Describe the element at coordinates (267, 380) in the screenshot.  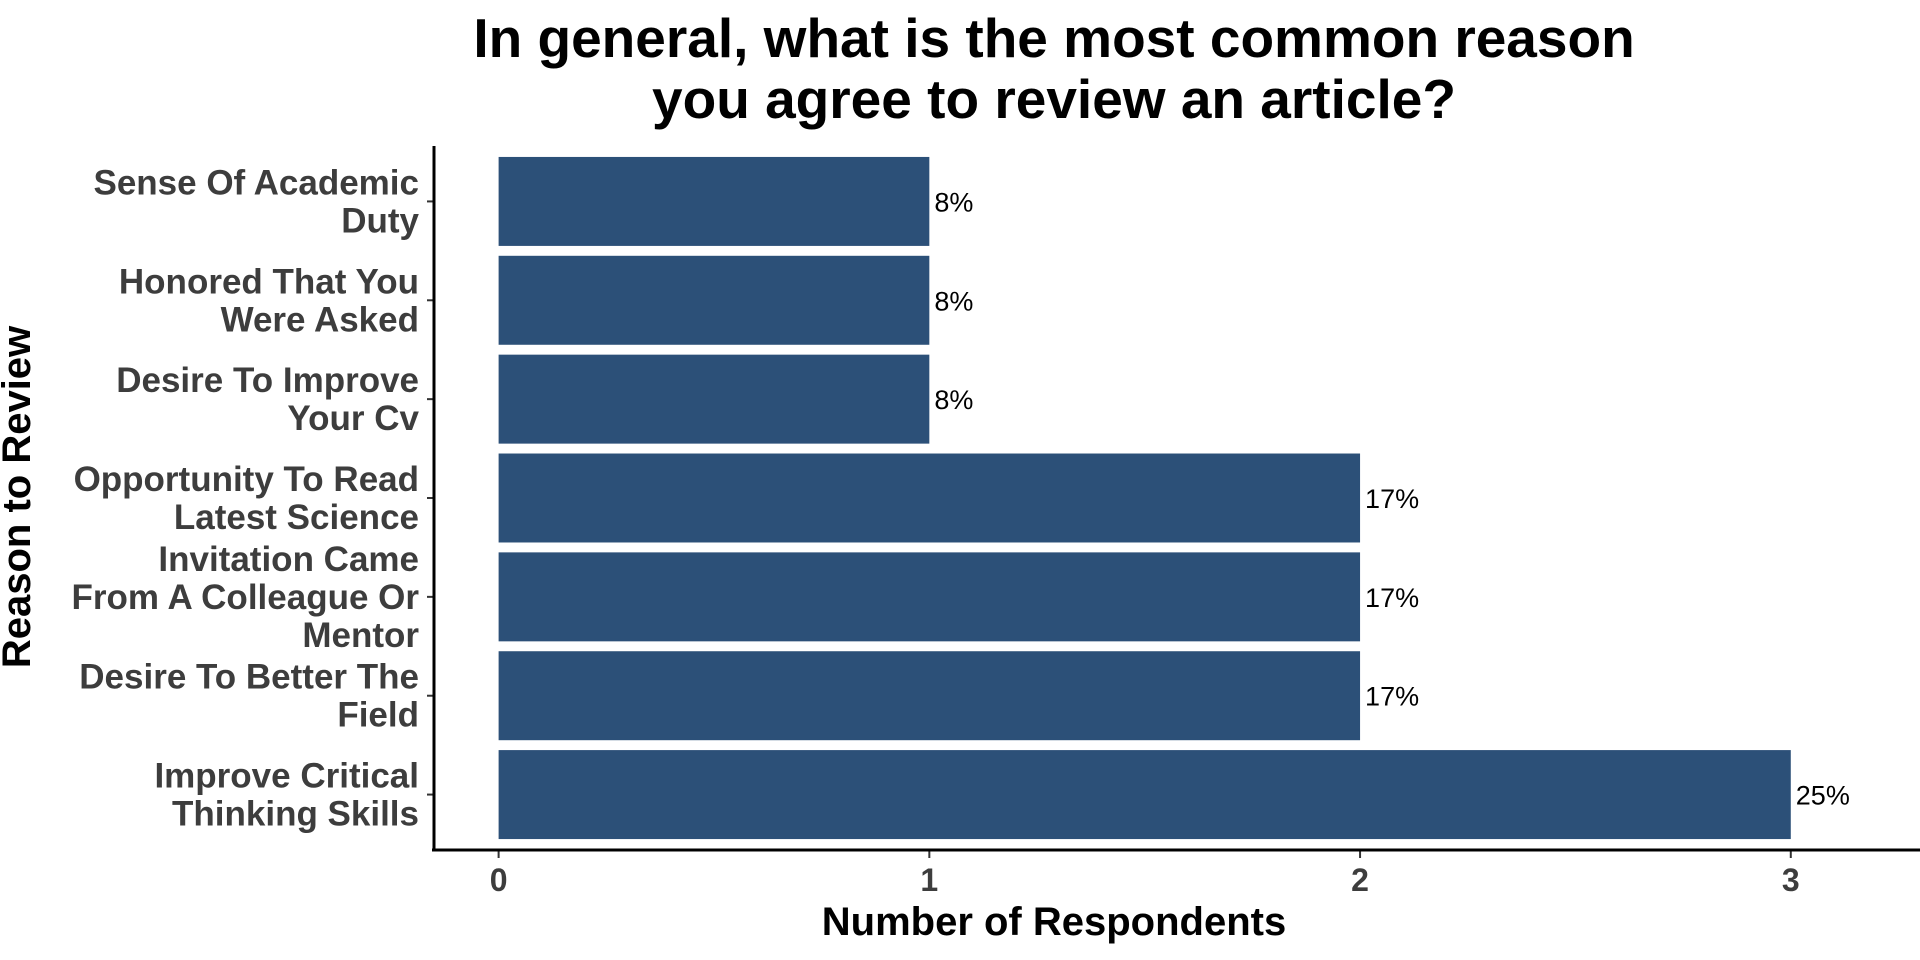
I see `y-tick-label-line: Desire To Improve` at that location.